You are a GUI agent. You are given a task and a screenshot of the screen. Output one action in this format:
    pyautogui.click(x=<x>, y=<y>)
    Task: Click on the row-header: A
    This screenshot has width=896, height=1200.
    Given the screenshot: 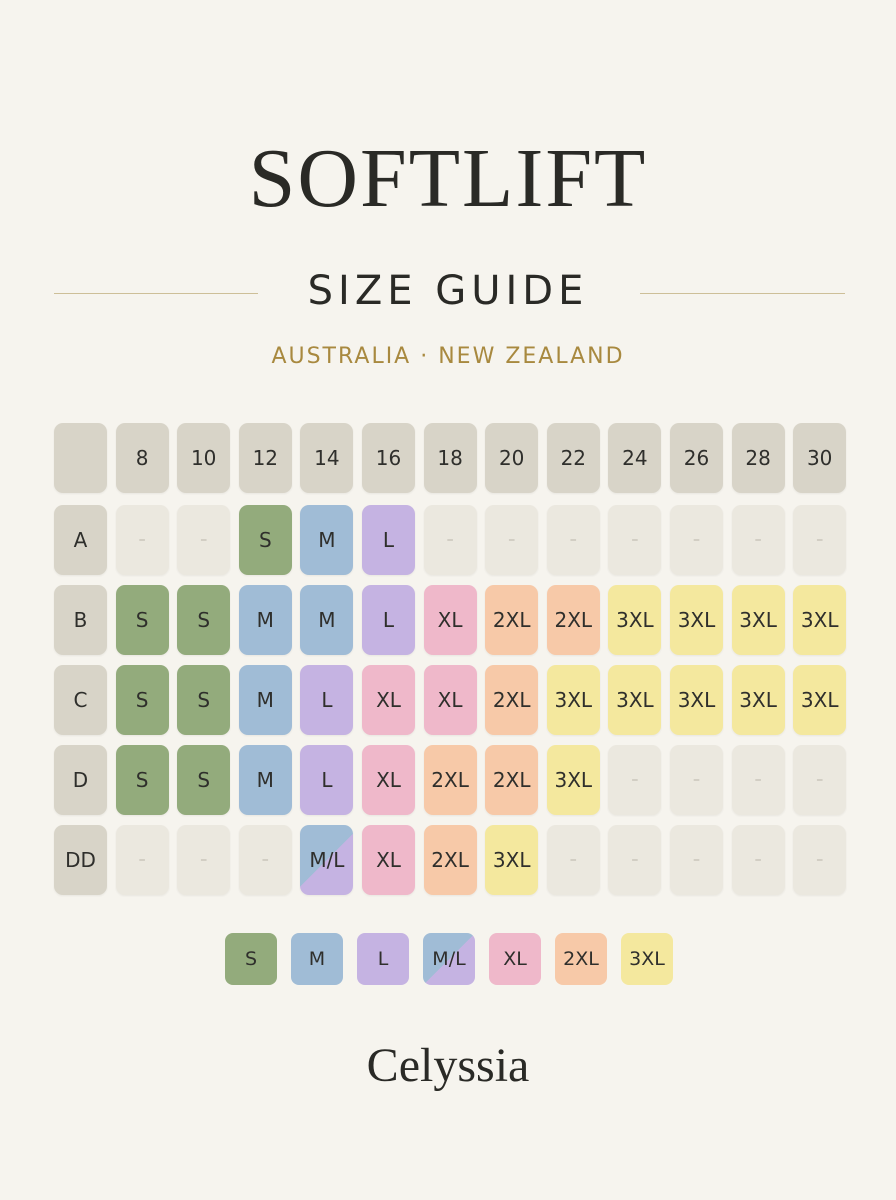 What is the action you would take?
    pyautogui.click(x=80, y=540)
    